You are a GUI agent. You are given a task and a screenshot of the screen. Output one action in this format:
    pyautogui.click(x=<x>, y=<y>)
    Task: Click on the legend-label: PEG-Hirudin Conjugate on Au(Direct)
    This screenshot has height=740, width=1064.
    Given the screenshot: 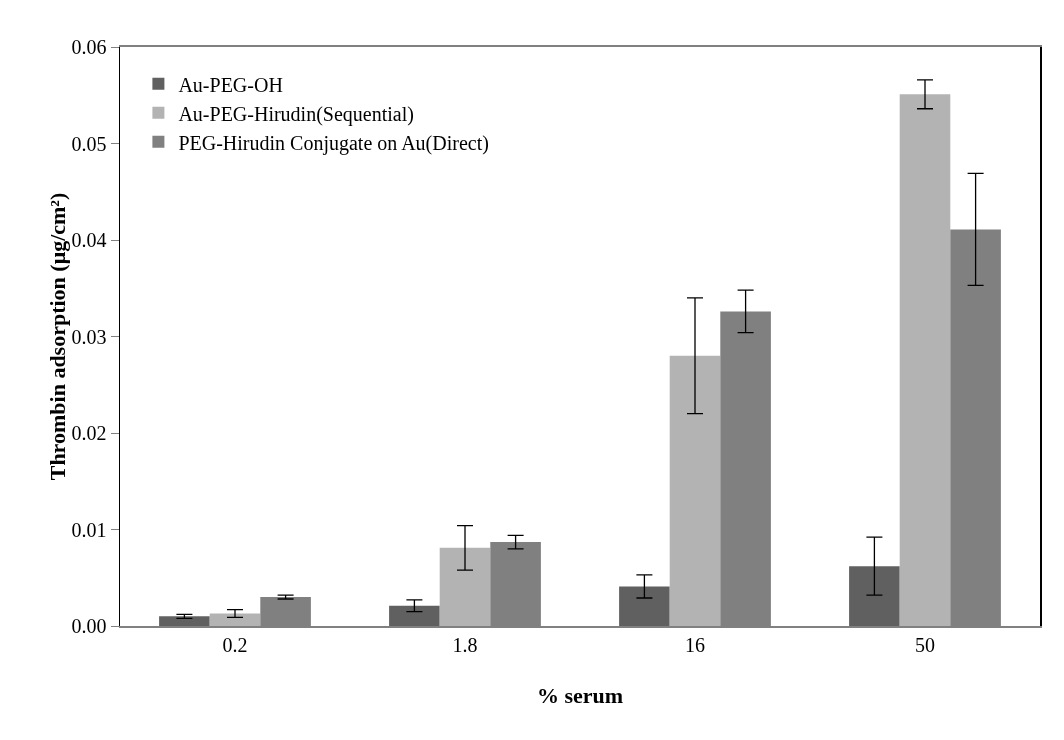 What is the action you would take?
    pyautogui.click(x=333, y=143)
    